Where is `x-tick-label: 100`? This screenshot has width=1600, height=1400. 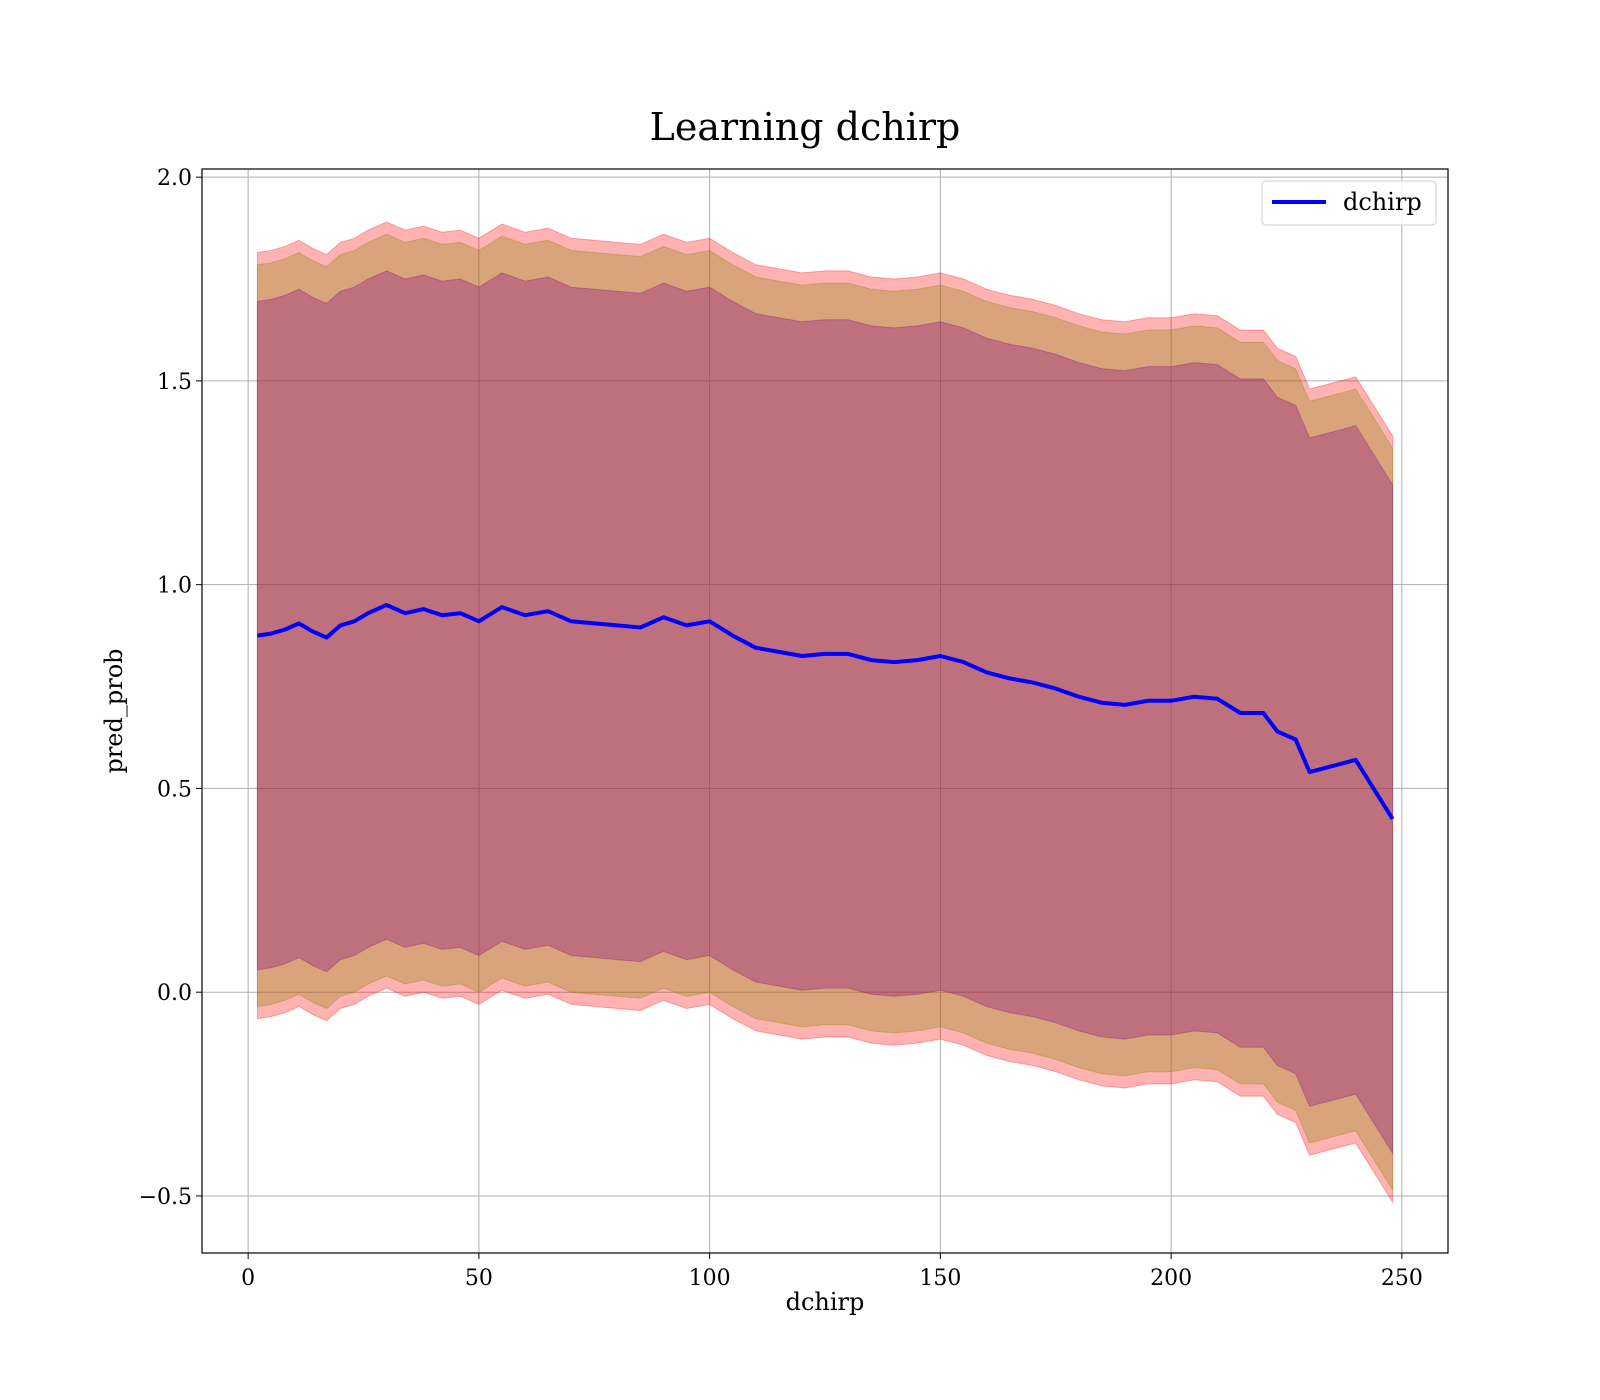
x-tick-label: 100 is located at coordinates (710, 1278).